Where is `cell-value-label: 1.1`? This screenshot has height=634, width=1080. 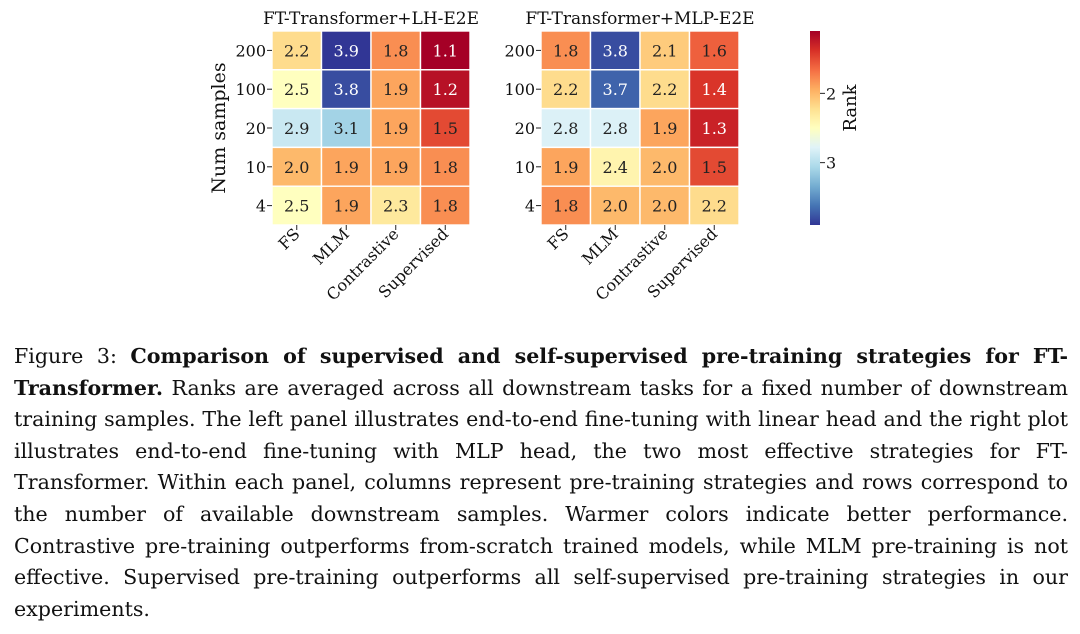 cell-value-label: 1.1 is located at coordinates (445, 50).